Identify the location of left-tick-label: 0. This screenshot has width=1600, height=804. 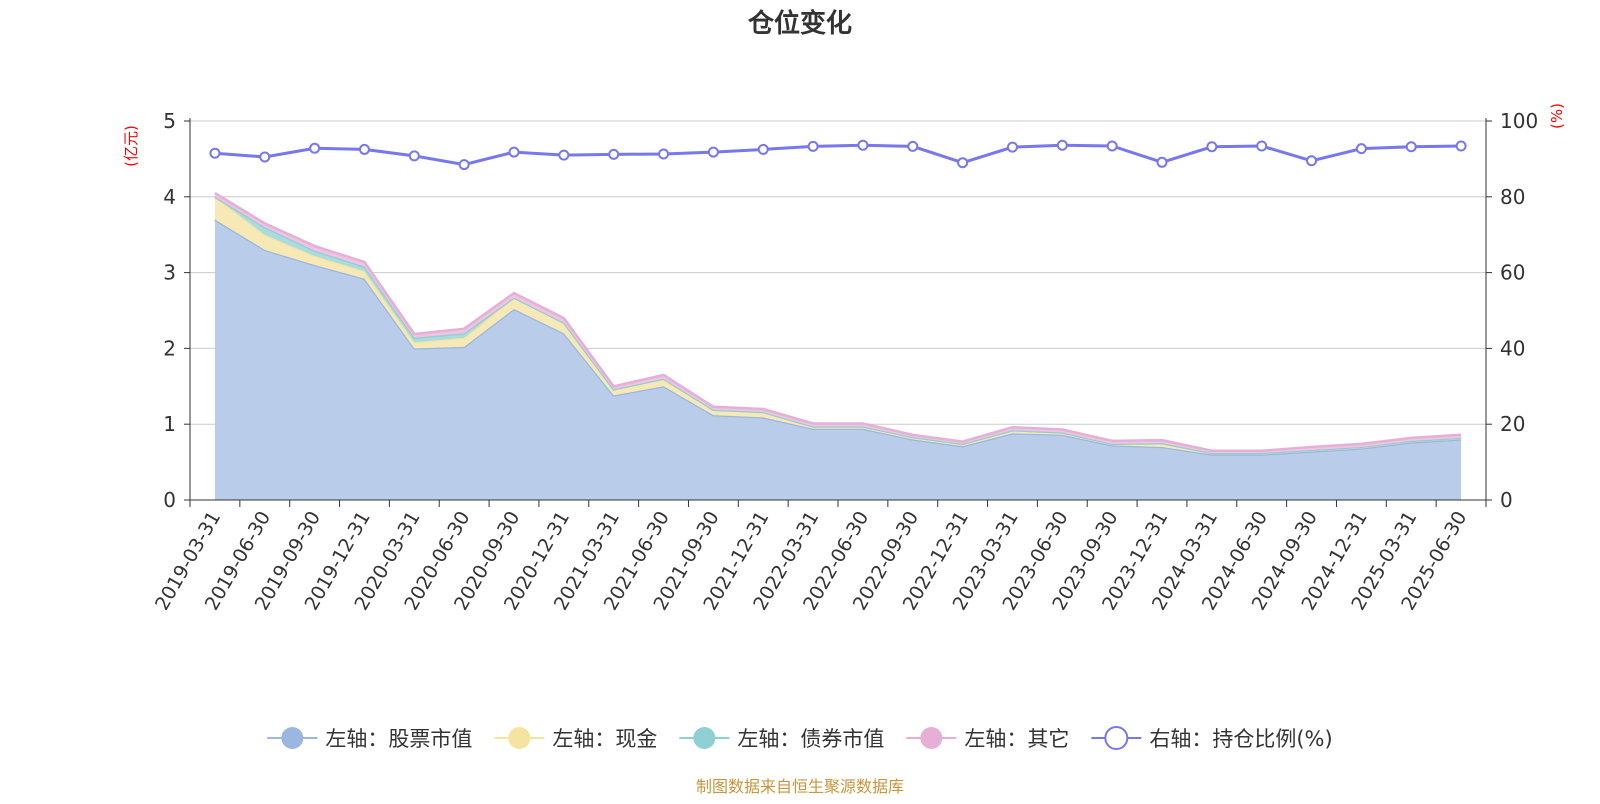
(169, 500).